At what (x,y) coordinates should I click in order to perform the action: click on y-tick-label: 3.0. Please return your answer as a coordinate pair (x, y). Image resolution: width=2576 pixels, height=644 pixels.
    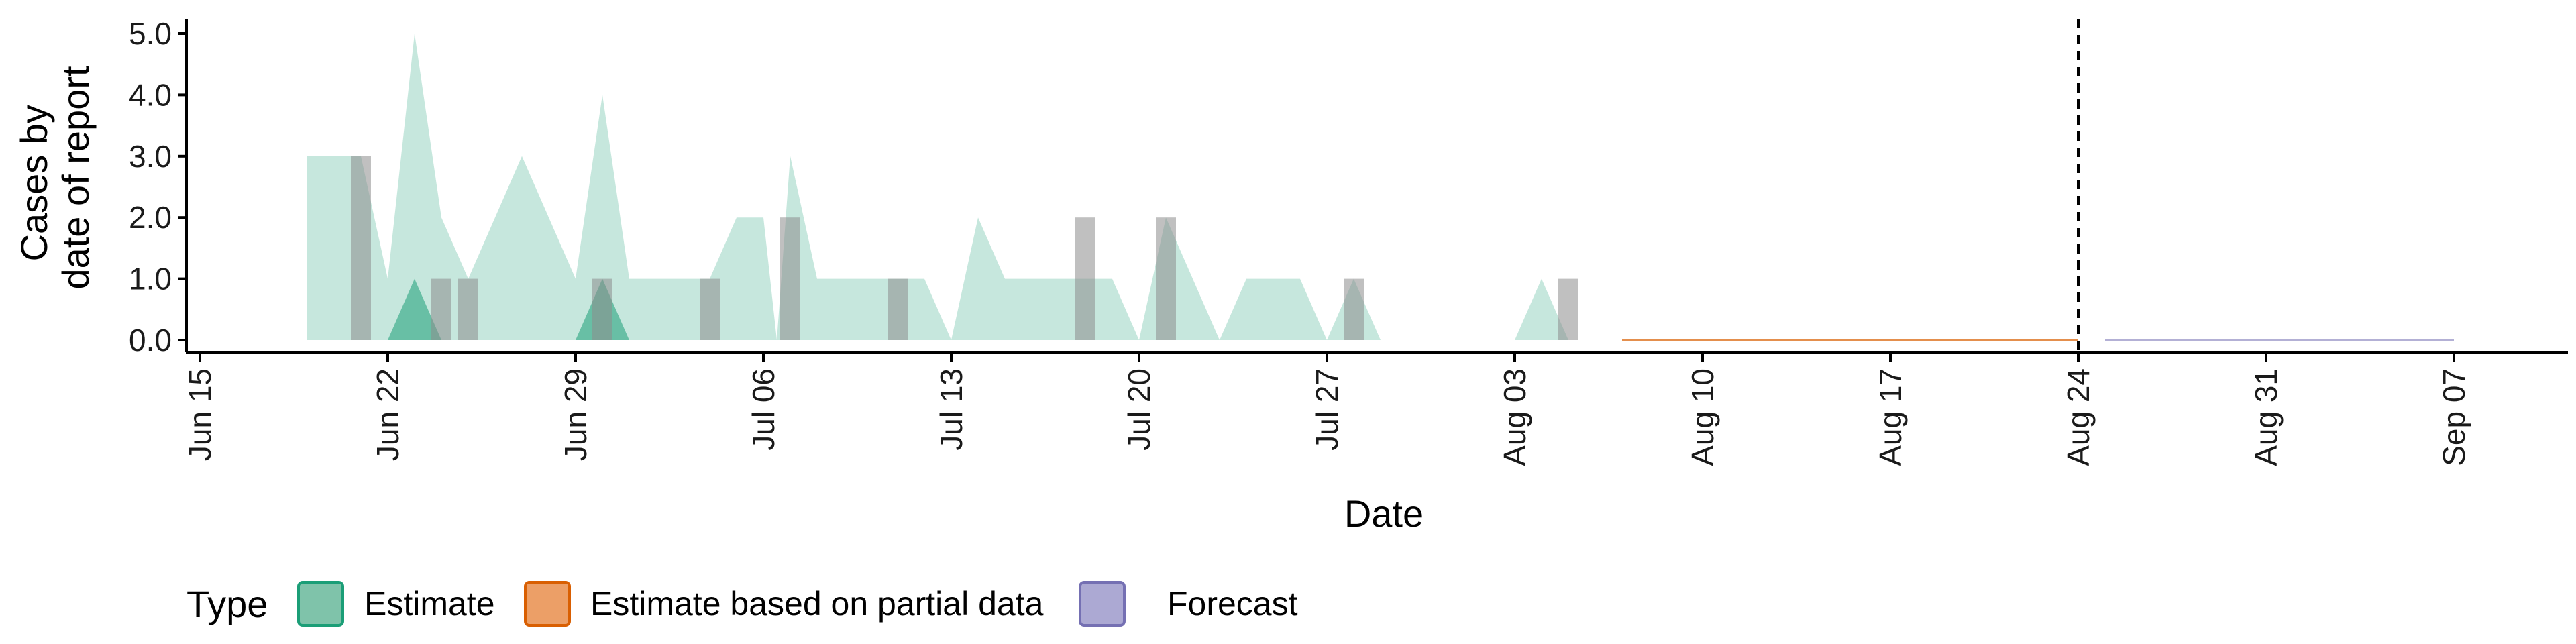
    Looking at the image, I should click on (150, 156).